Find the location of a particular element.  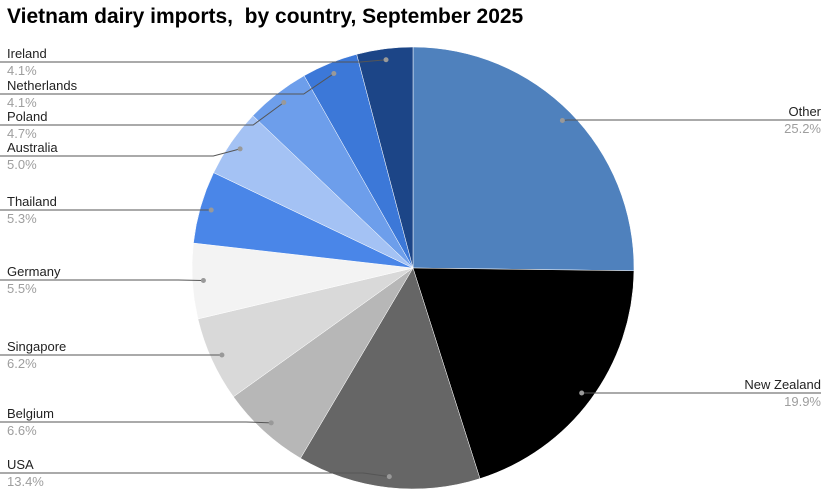

slice-value-ireland: 4.1% is located at coordinates (22, 70).